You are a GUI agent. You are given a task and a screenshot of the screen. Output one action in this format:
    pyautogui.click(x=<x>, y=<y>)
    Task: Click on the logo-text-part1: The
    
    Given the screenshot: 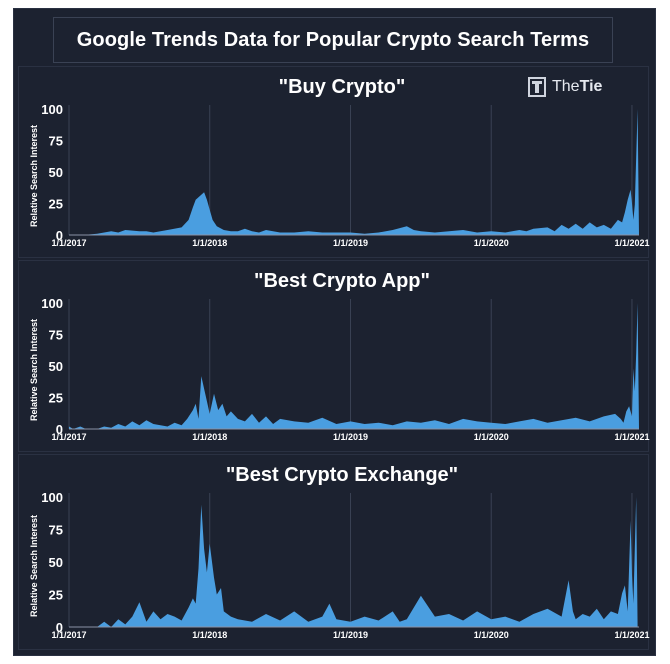 What is the action you would take?
    pyautogui.click(x=566, y=86)
    